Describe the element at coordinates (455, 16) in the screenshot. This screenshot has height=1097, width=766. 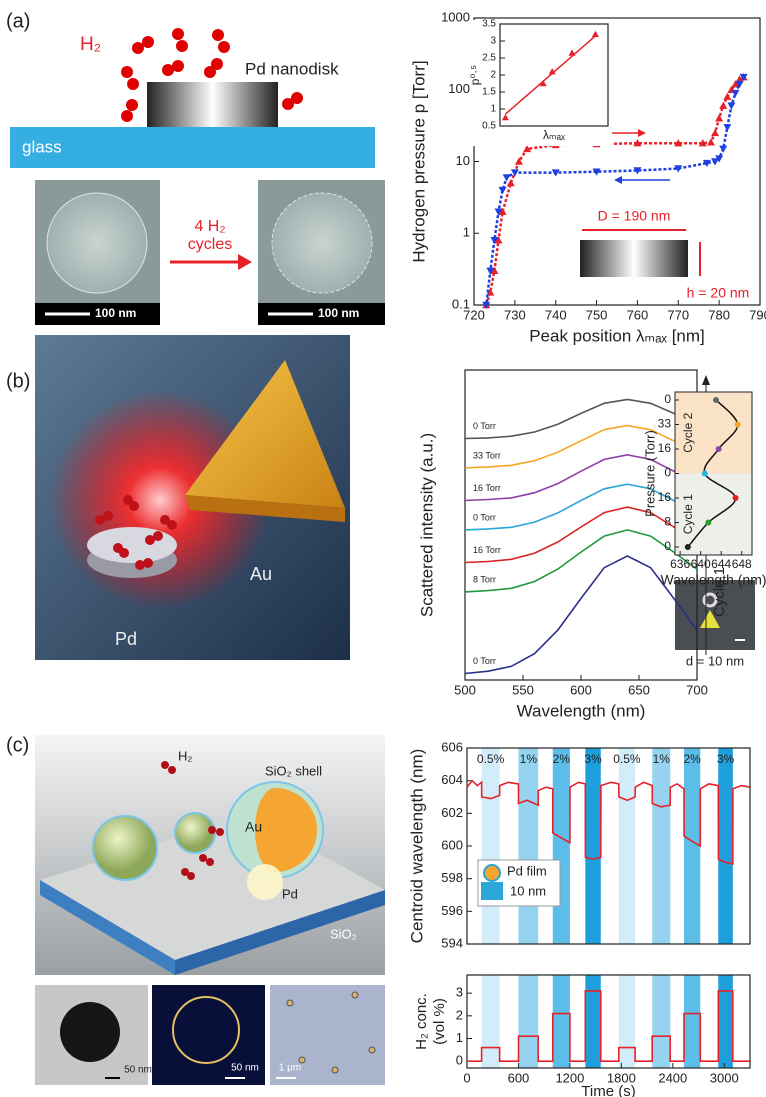
I see `y-tick-label: 1000` at that location.